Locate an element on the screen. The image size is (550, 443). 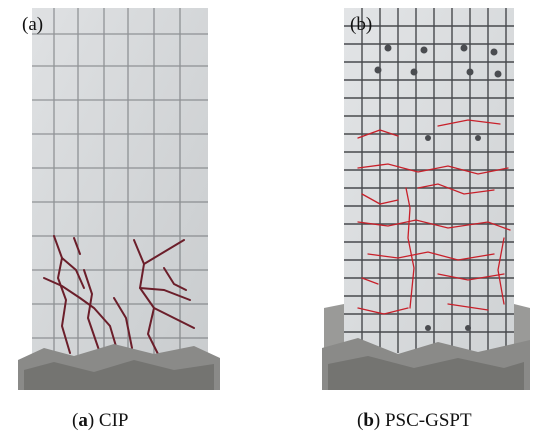
caption-a-text: CIP is located at coordinates (111, 420).